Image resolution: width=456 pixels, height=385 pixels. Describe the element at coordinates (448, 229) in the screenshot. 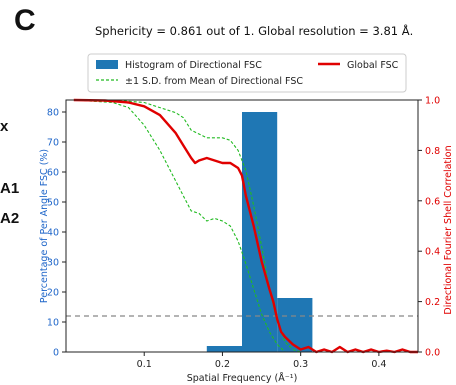

I see `y2-axis-label: Directional Fourier Shell Correlation` at that location.